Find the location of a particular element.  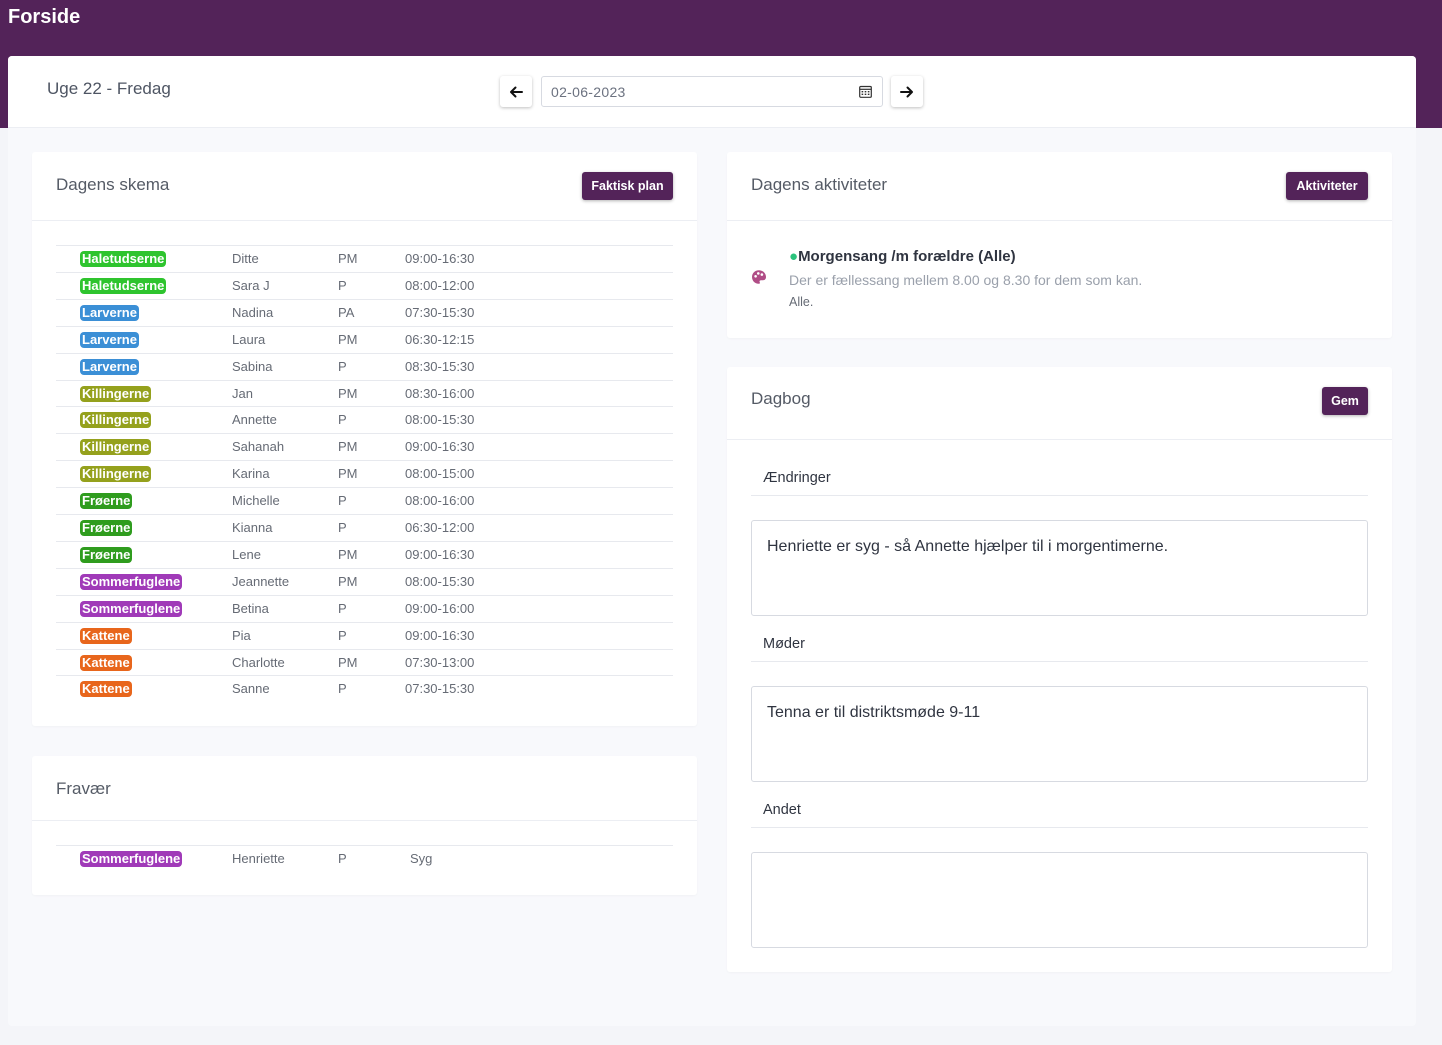

page-title: Forside is located at coordinates (44, 17).